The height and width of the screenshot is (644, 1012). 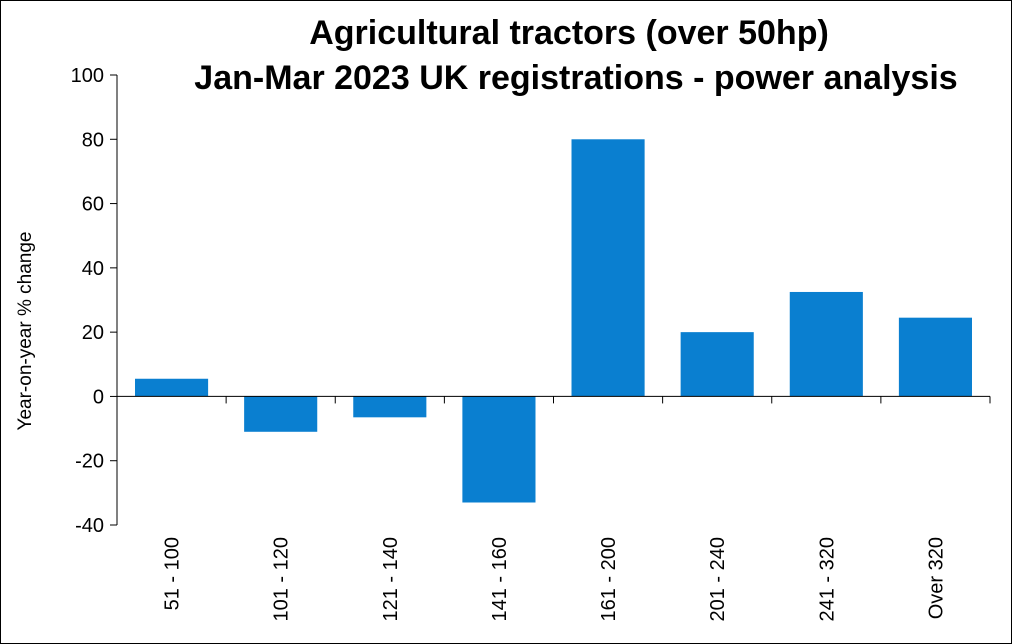 I want to click on y-tick-label: -40, so click(x=89, y=526).